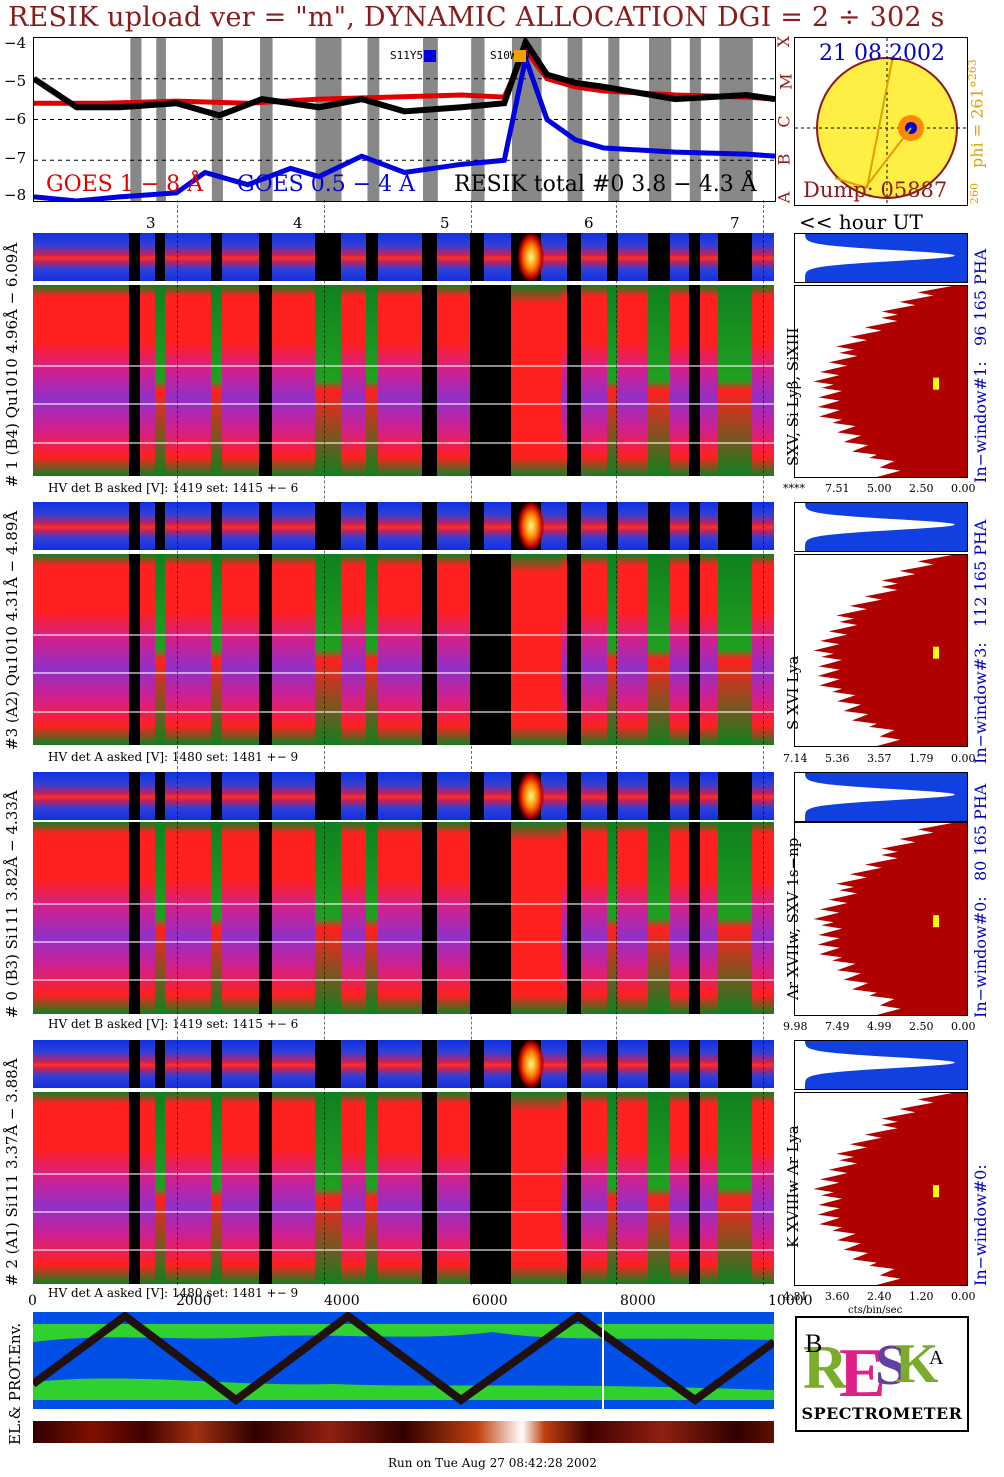  I want to click on goes-lightcurve-plot, so click(404, 119).